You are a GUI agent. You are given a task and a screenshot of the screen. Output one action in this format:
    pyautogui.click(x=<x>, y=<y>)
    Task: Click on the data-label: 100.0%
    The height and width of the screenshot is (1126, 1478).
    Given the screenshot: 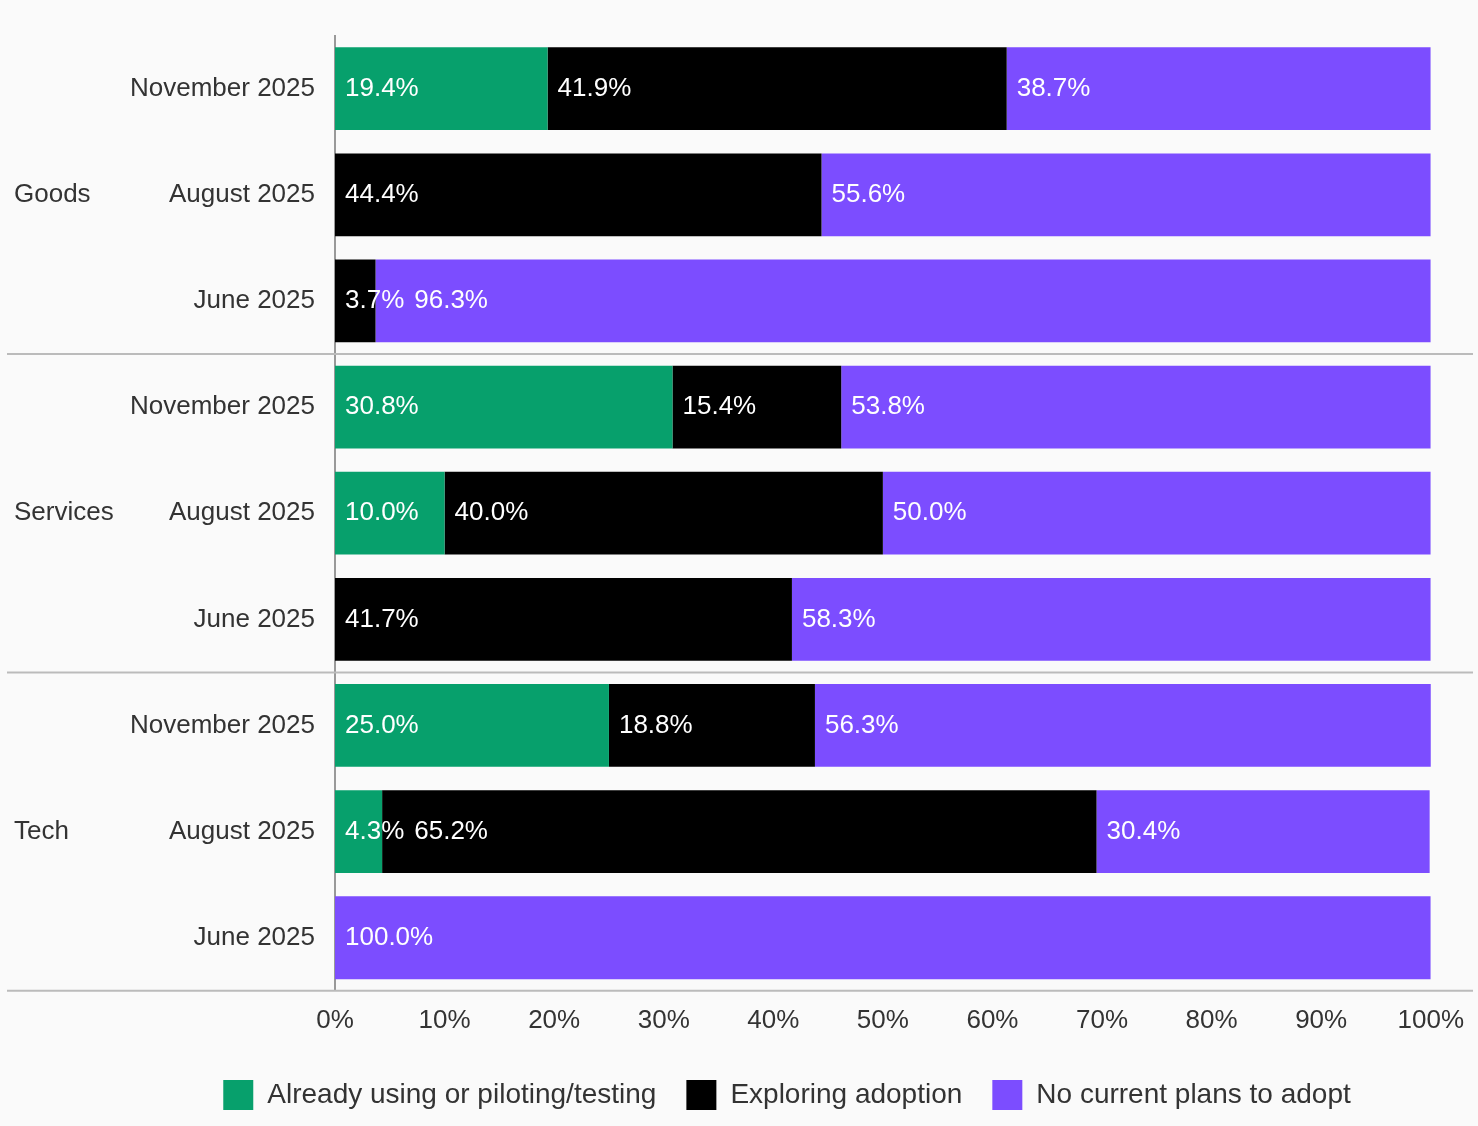 What is the action you would take?
    pyautogui.click(x=389, y=935)
    